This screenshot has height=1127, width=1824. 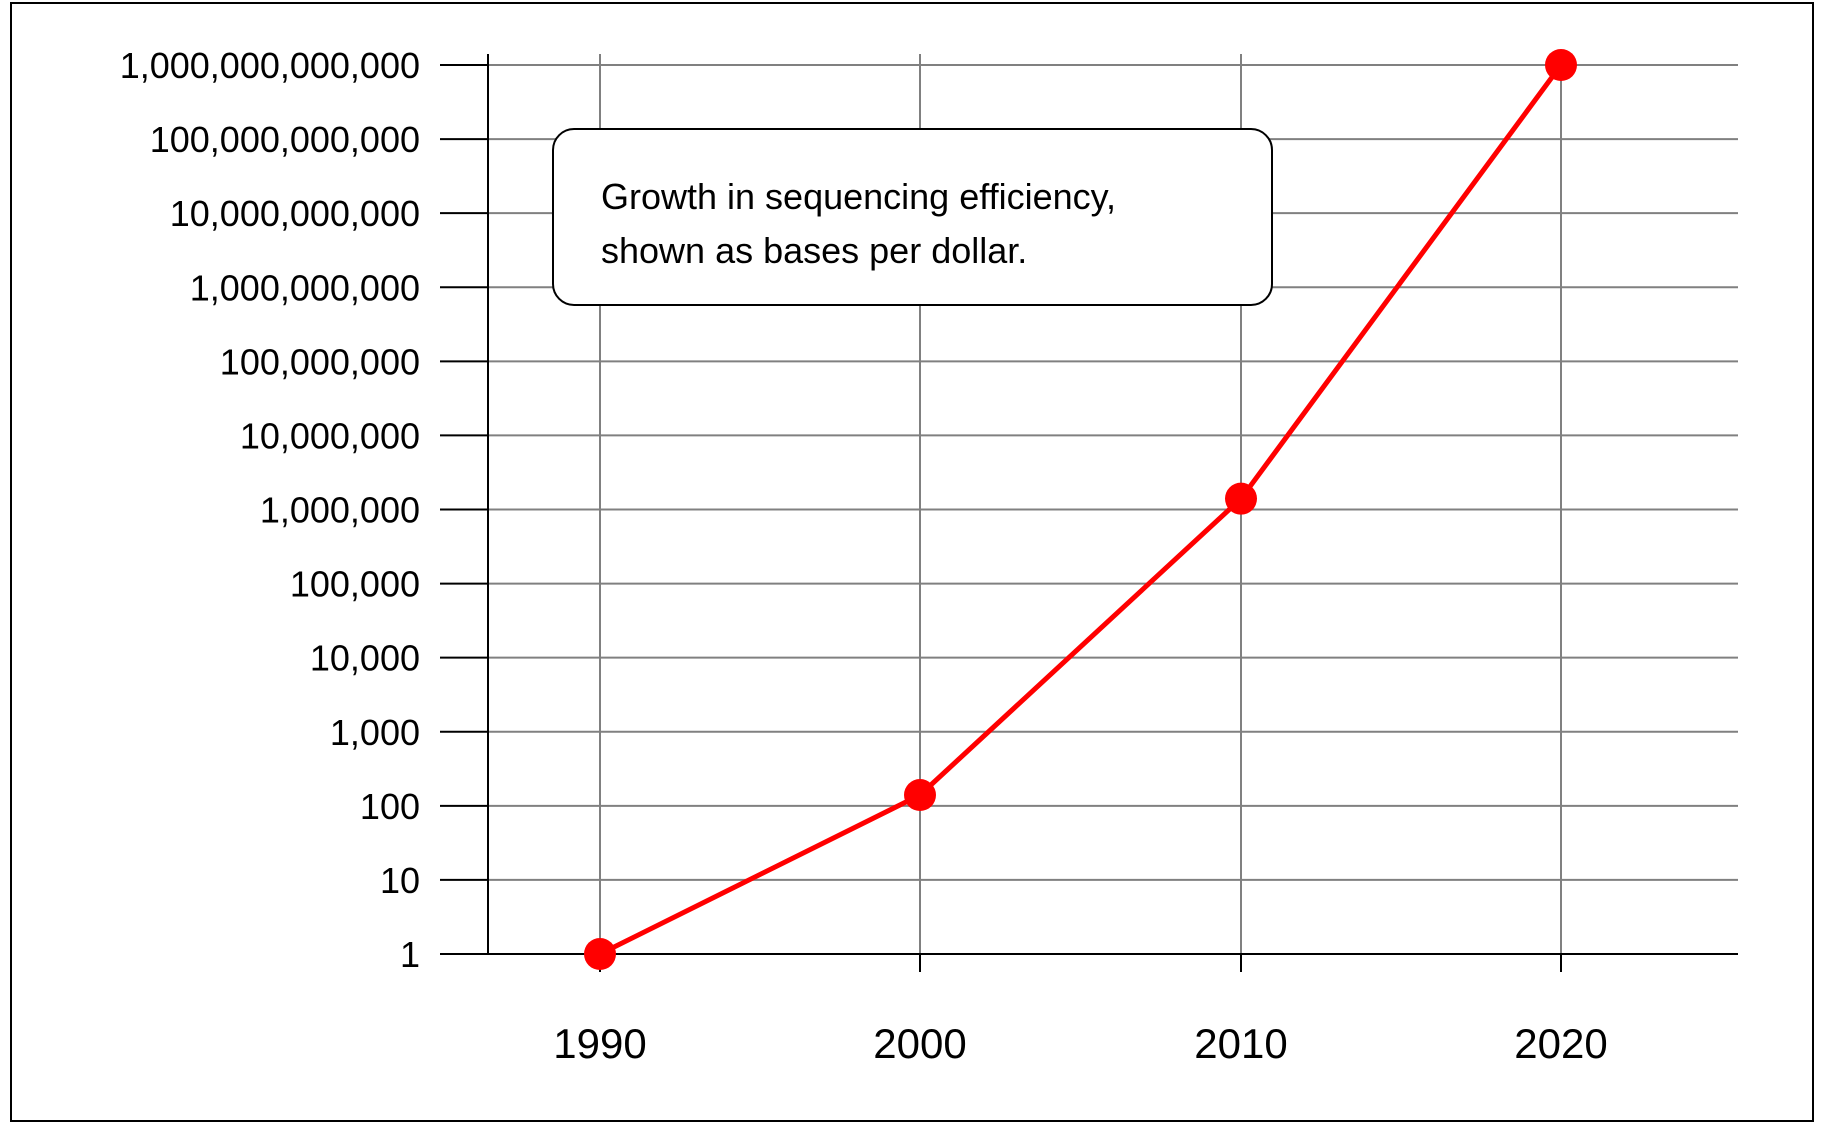 I want to click on y-tick-label: 1, so click(x=410, y=954).